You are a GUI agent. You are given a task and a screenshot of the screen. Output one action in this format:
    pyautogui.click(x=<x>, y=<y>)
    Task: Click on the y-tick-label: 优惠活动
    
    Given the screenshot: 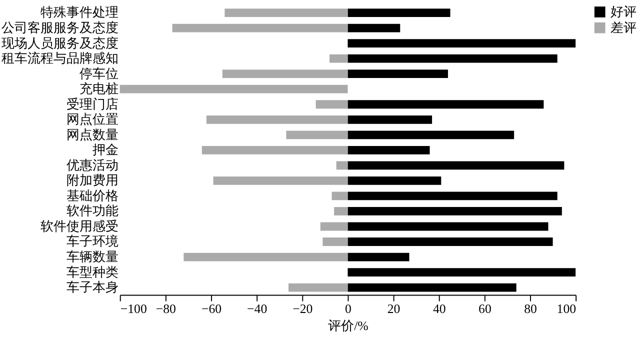 What is the action you would take?
    pyautogui.click(x=92, y=165)
    